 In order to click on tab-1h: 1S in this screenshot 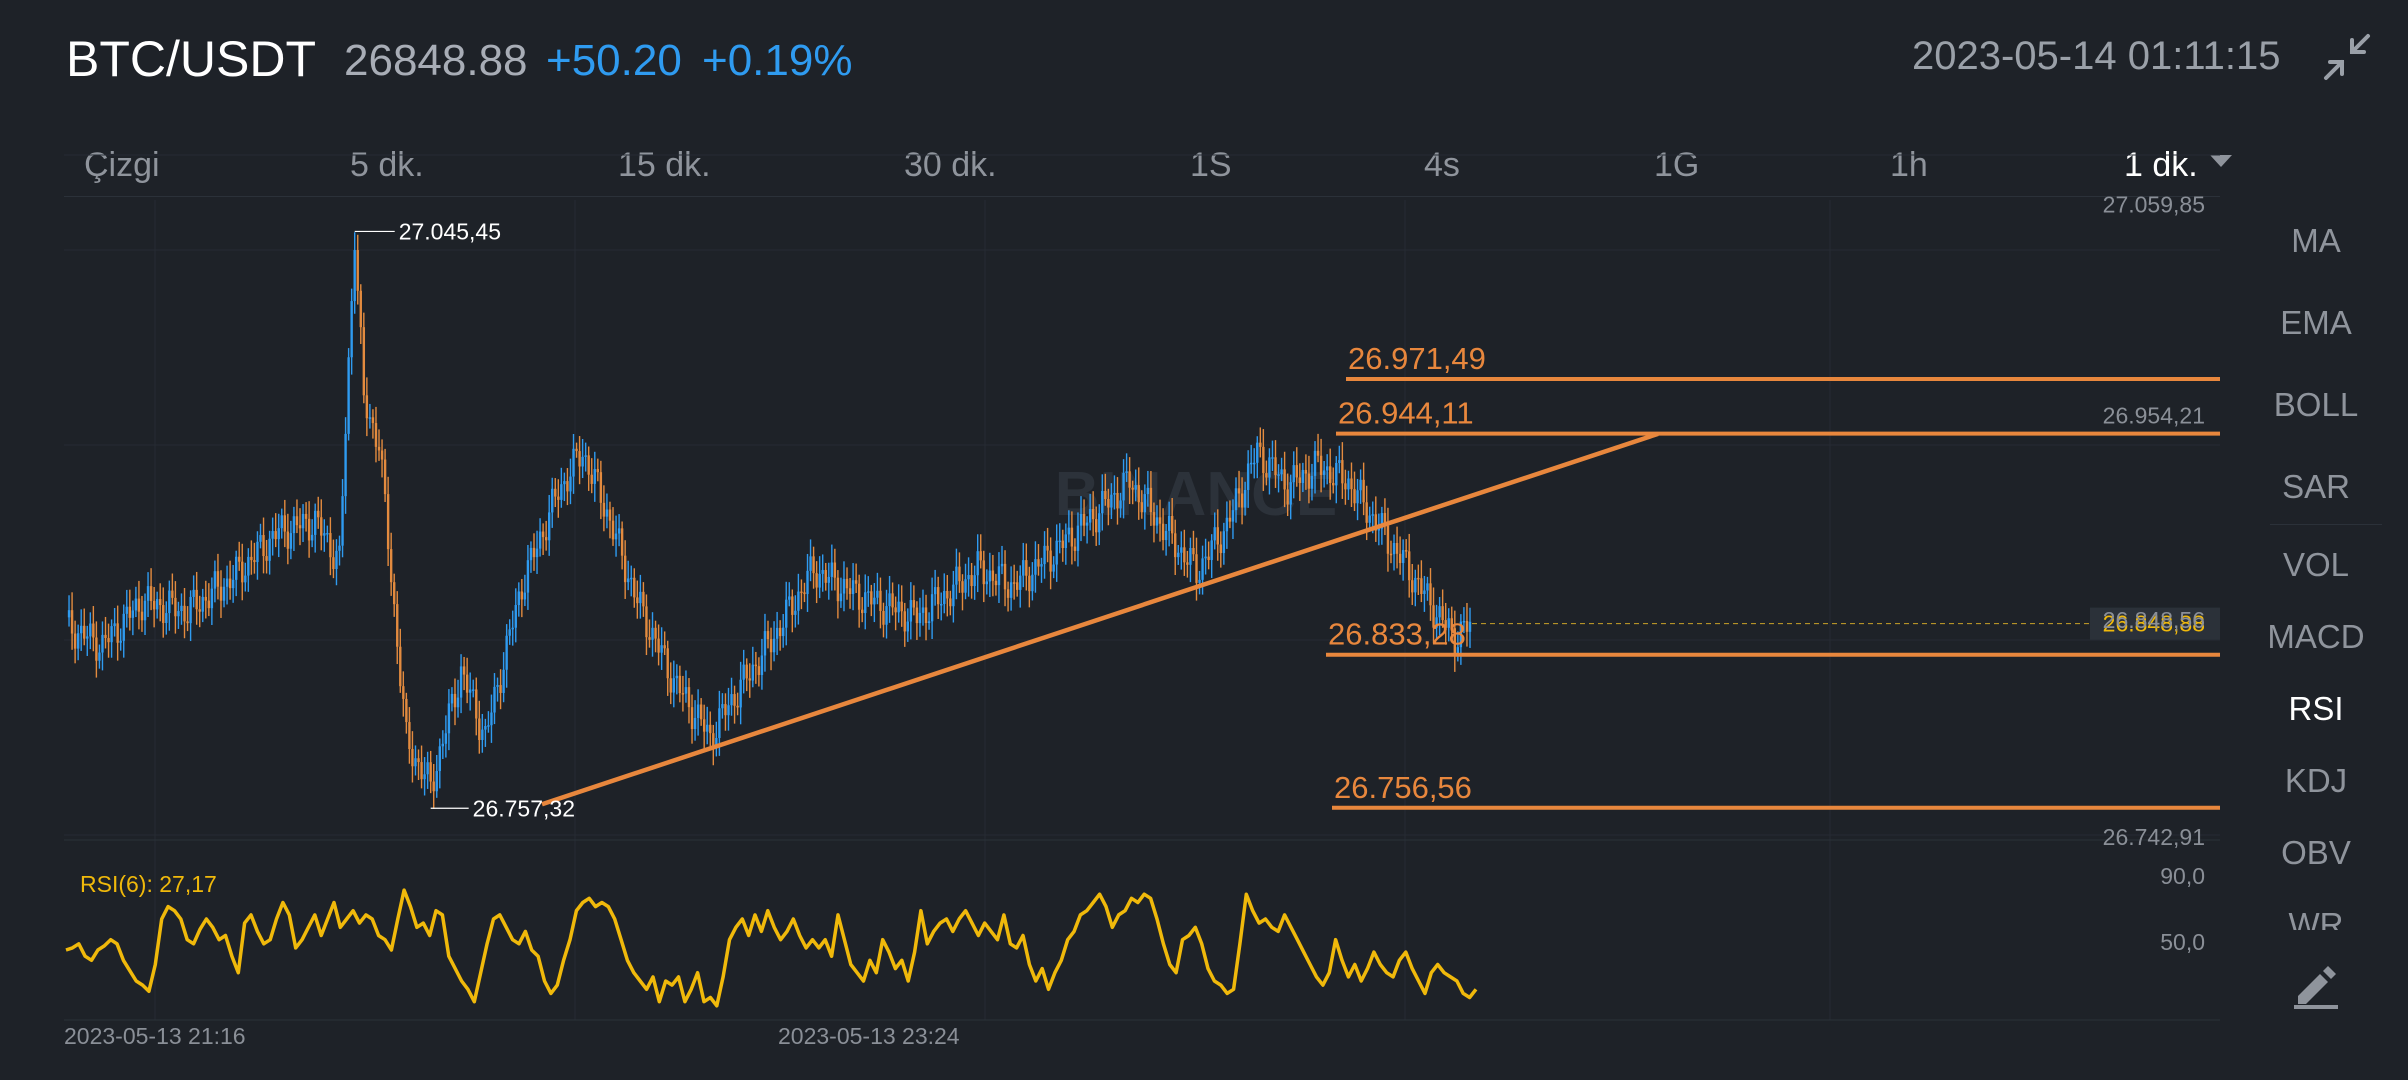, I will do `click(1211, 165)`.